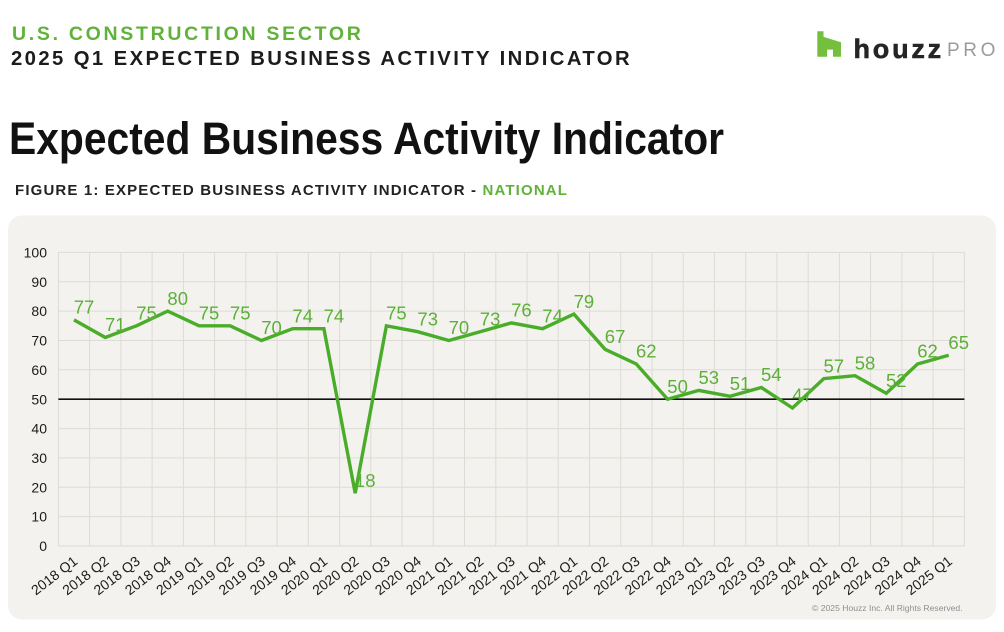 This screenshot has width=1004, height=632. I want to click on svg-text: 58, so click(865, 362).